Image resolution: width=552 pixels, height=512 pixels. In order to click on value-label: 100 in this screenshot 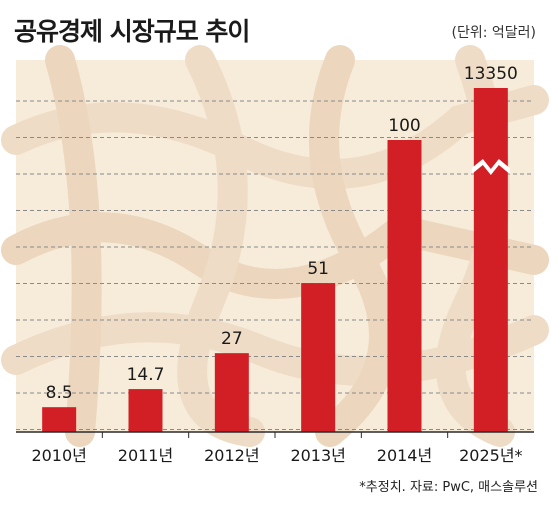, I will do `click(404, 126)`.